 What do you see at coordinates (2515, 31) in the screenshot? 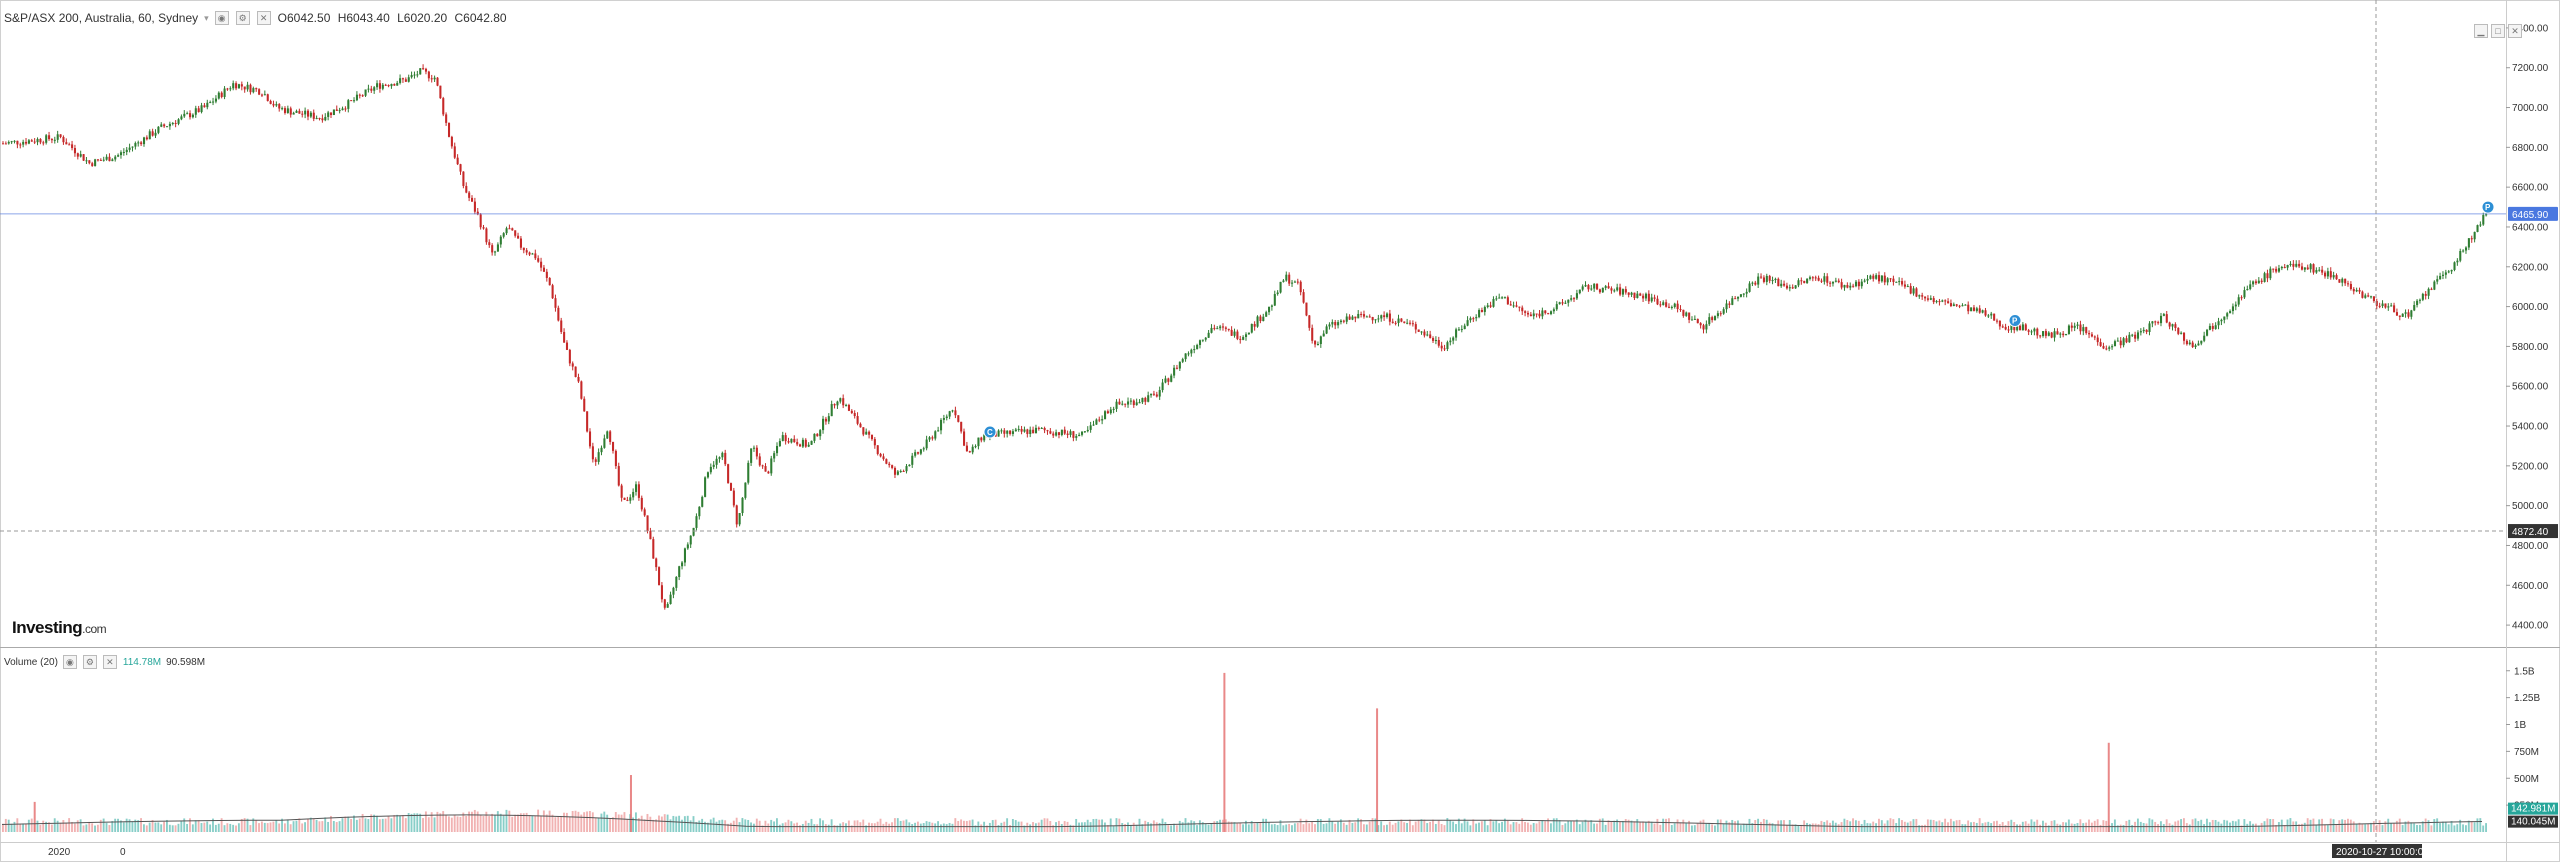
I see `close-pane-icon: ✕` at bounding box center [2515, 31].